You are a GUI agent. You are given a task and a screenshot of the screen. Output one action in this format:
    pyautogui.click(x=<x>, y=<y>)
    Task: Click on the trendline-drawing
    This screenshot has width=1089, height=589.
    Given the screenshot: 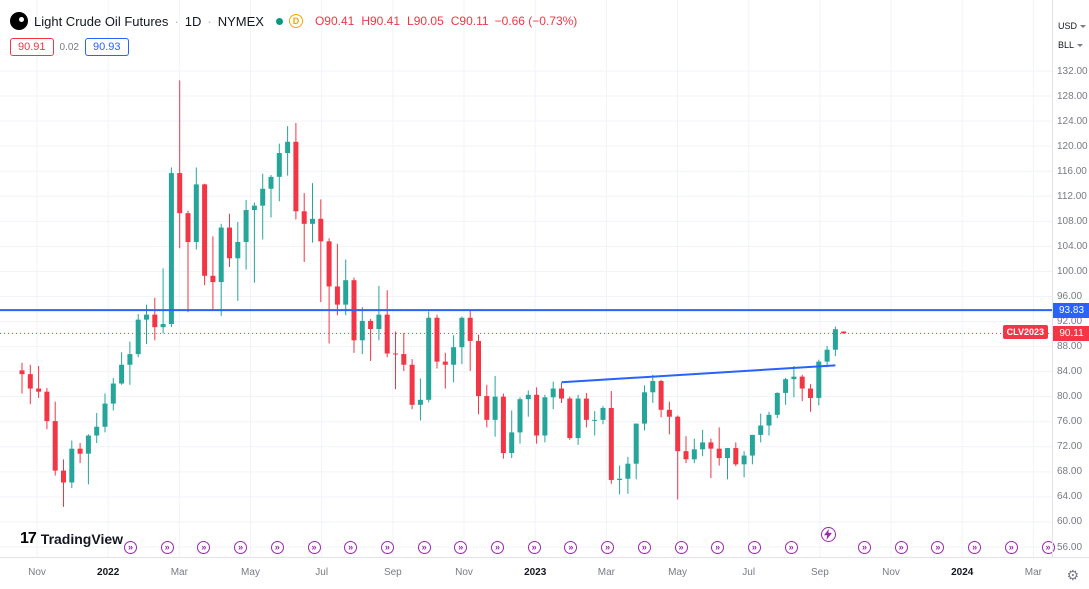 What is the action you would take?
    pyautogui.click(x=698, y=374)
    